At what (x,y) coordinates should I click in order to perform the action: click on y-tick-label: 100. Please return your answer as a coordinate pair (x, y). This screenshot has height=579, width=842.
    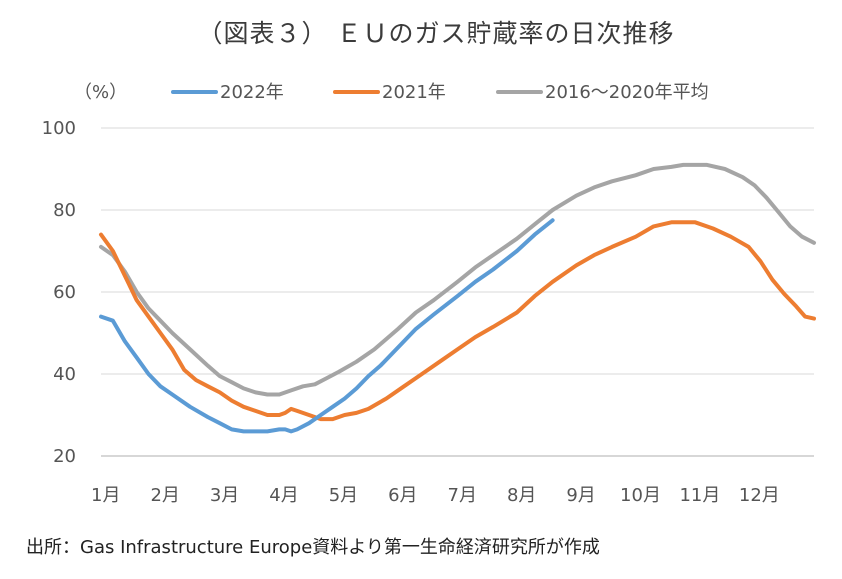
    Looking at the image, I should click on (59, 128).